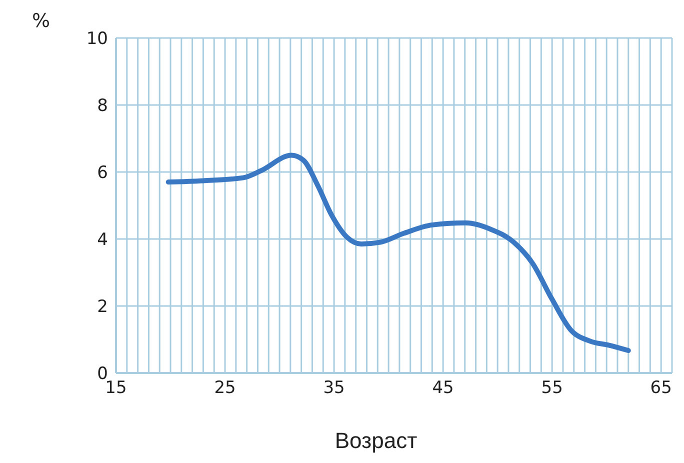 The width and height of the screenshot is (684, 463). Describe the element at coordinates (102, 106) in the screenshot. I see `y-tick-label: 8` at that location.